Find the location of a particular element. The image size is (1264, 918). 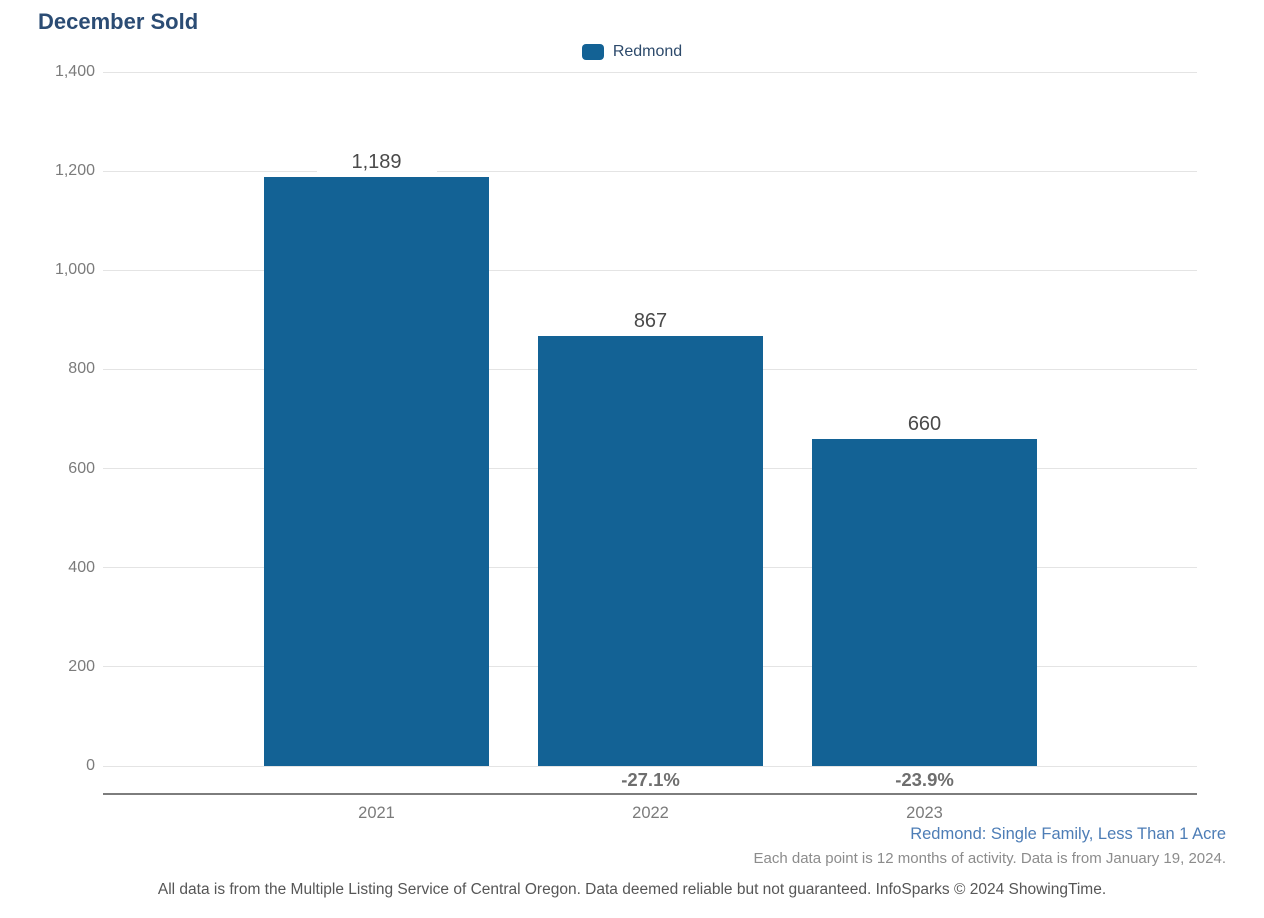

bar-value-label: 867 is located at coordinates (650, 321).